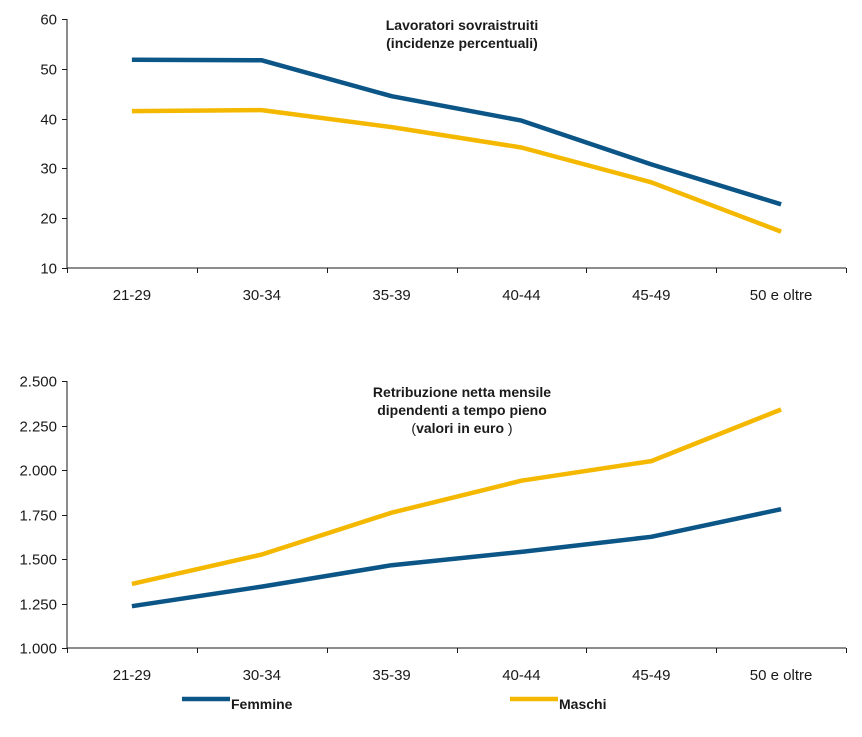 The width and height of the screenshot is (862, 737). I want to click on y-tick-label: 30, so click(48, 169).